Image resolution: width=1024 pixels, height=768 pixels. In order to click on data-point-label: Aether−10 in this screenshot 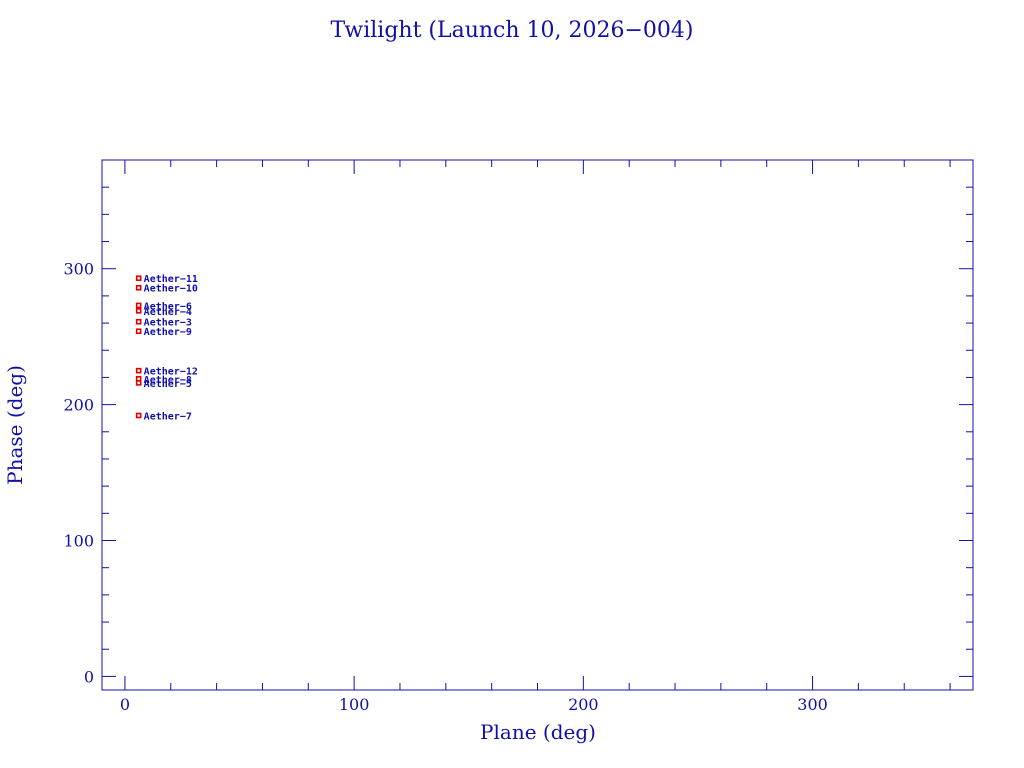, I will do `click(171, 289)`.